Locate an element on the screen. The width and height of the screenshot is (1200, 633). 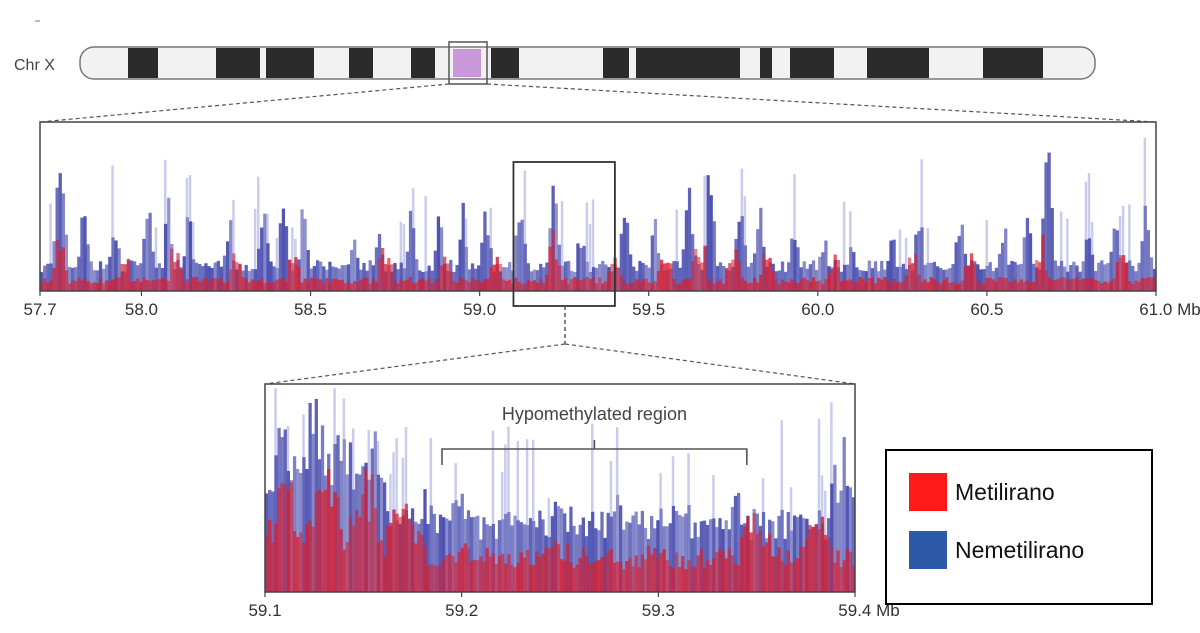
x-tick-label: 59.1 is located at coordinates (264, 610).